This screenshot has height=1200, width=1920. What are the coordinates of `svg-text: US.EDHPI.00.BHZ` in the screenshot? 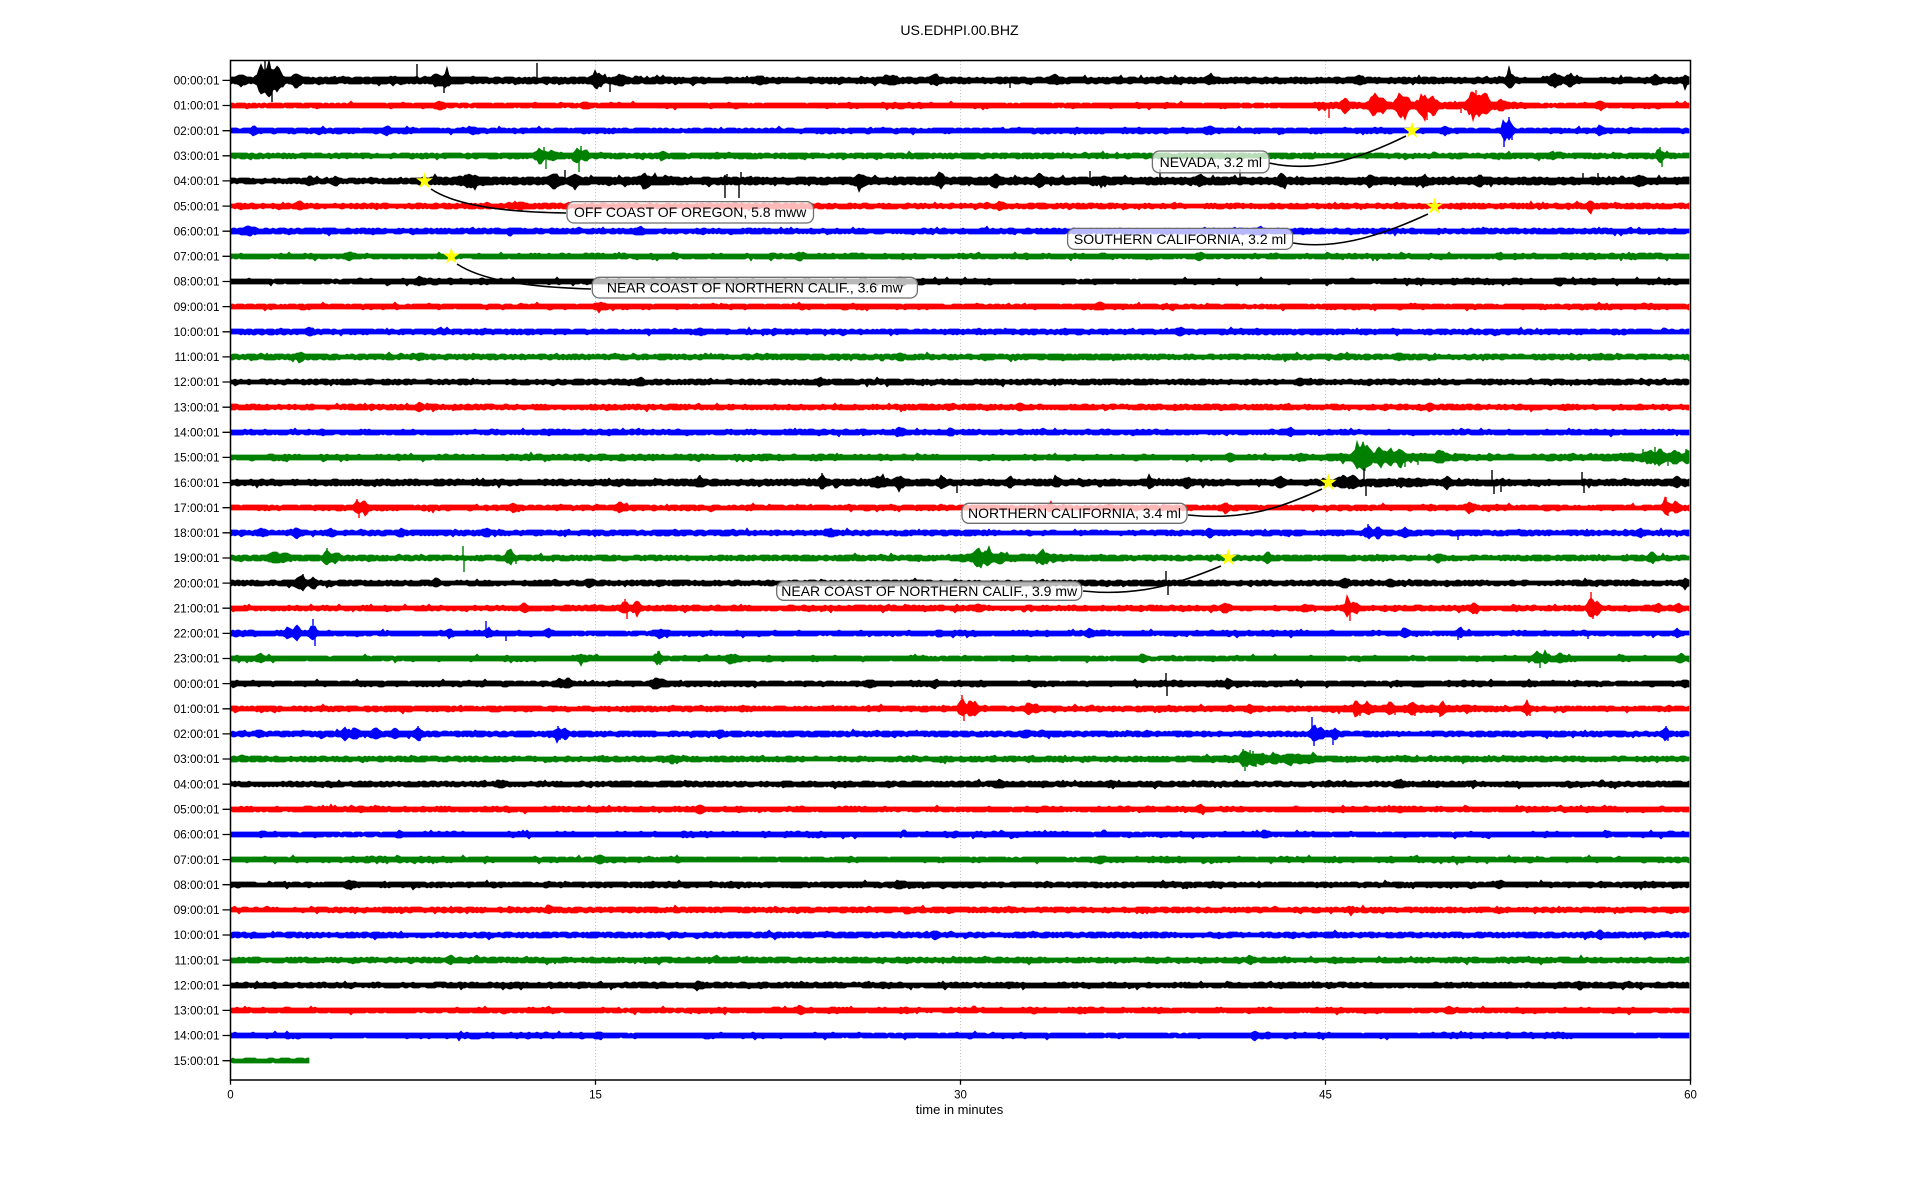 It's located at (959, 30).